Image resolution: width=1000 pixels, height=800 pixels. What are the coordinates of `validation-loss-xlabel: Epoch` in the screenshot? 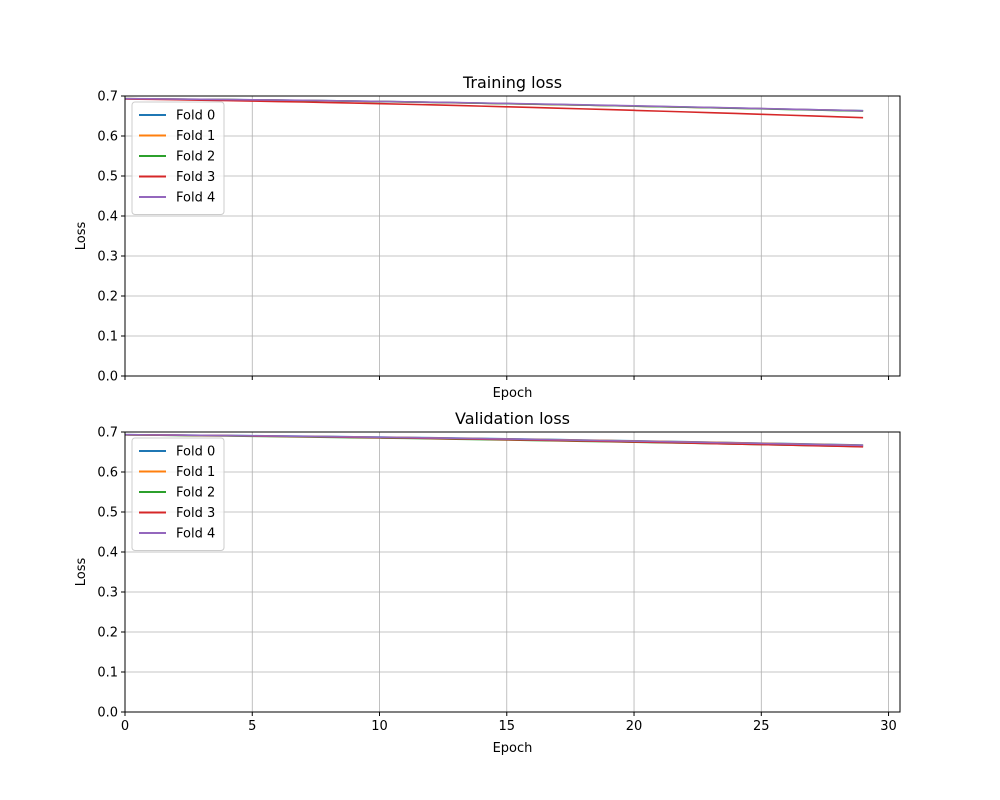 It's located at (513, 748).